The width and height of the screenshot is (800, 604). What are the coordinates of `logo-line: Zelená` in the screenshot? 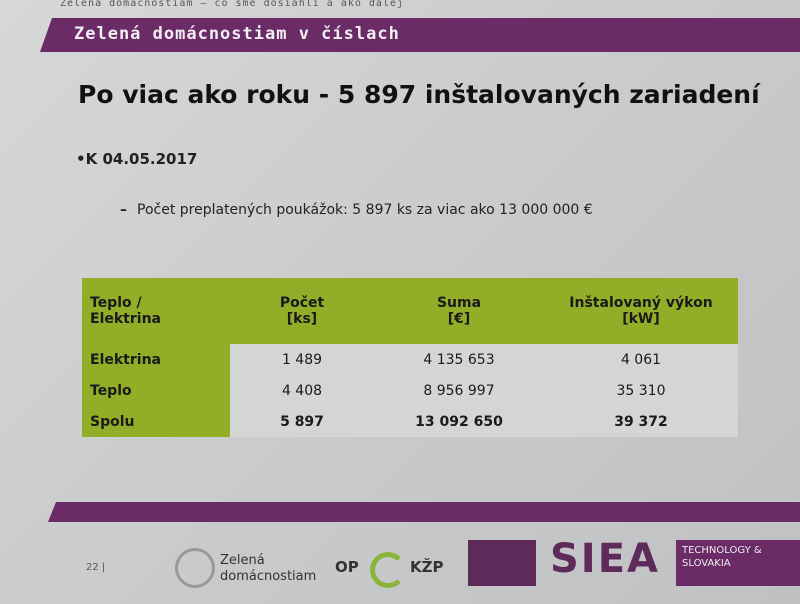 It's located at (242, 560).